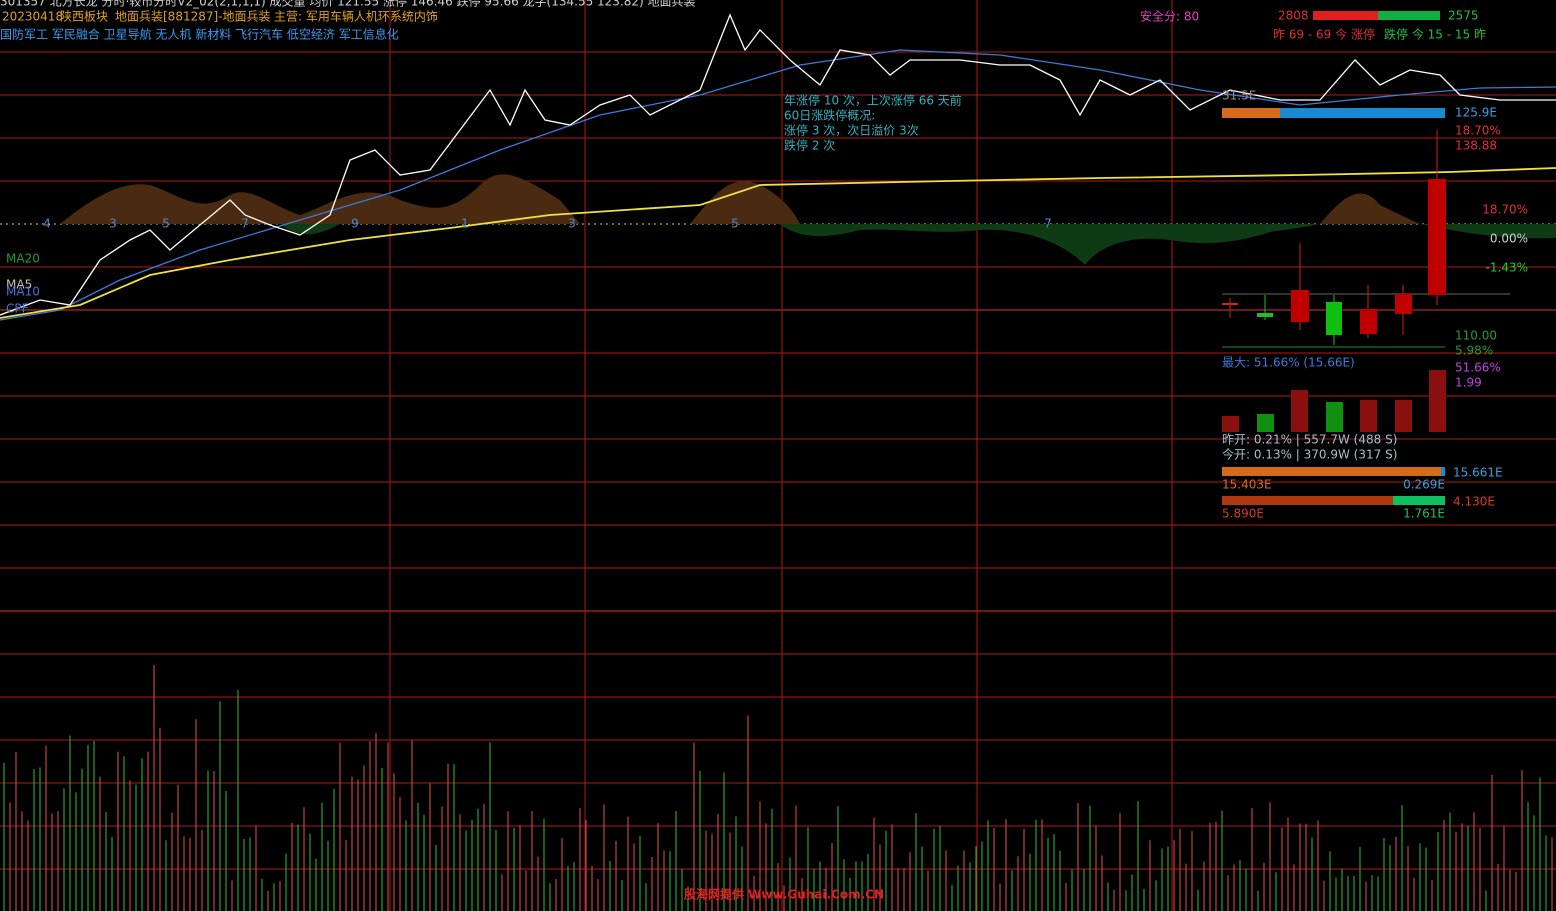 The height and width of the screenshot is (911, 1556). What do you see at coordinates (1293, 16) in the screenshot?
I see `up-count: 2808` at bounding box center [1293, 16].